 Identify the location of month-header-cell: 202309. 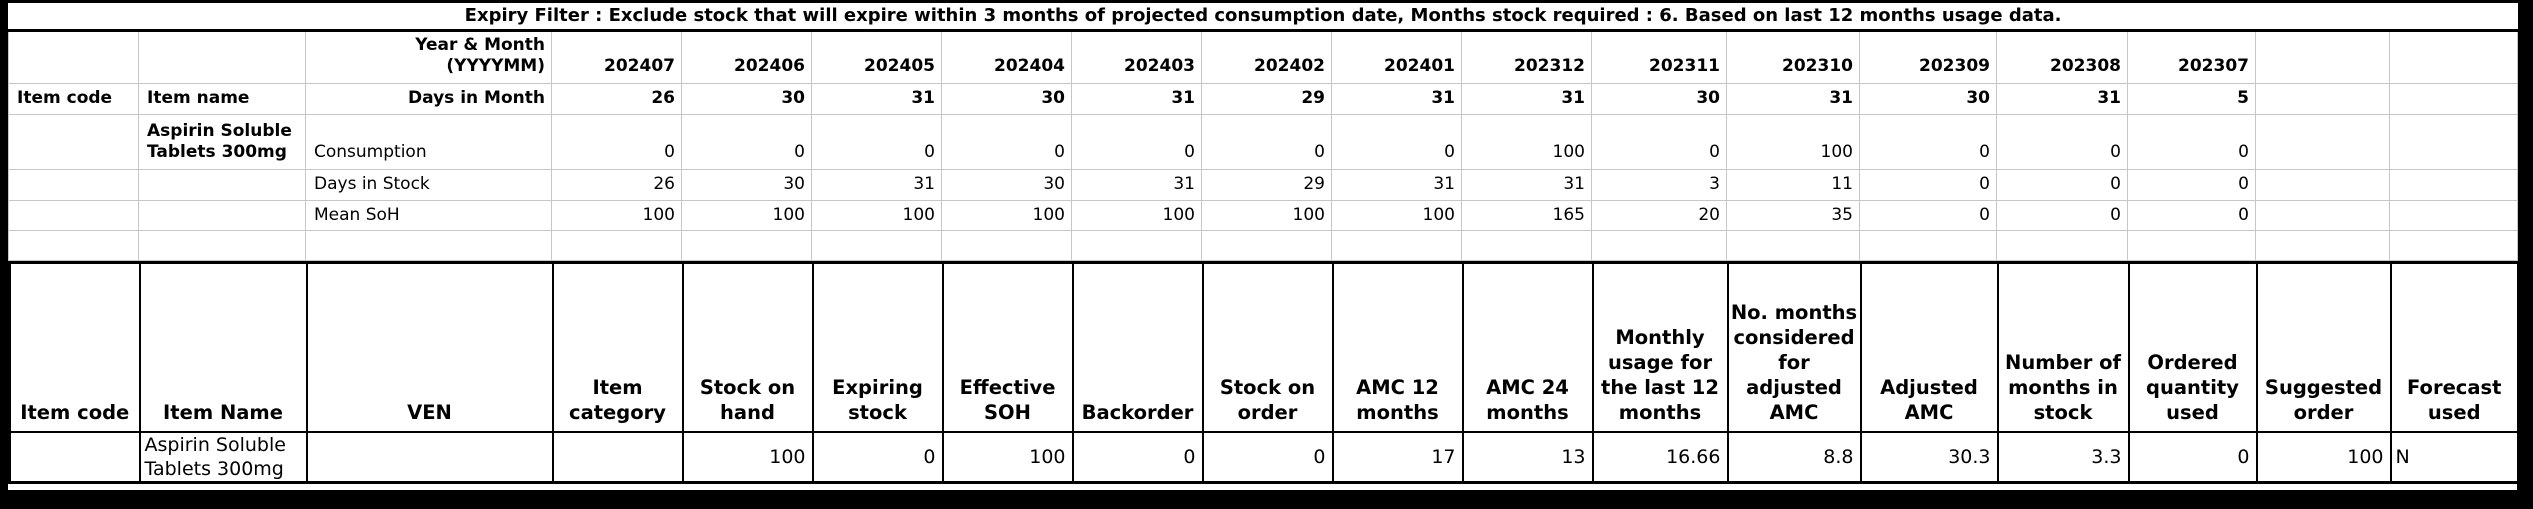
(1928, 56).